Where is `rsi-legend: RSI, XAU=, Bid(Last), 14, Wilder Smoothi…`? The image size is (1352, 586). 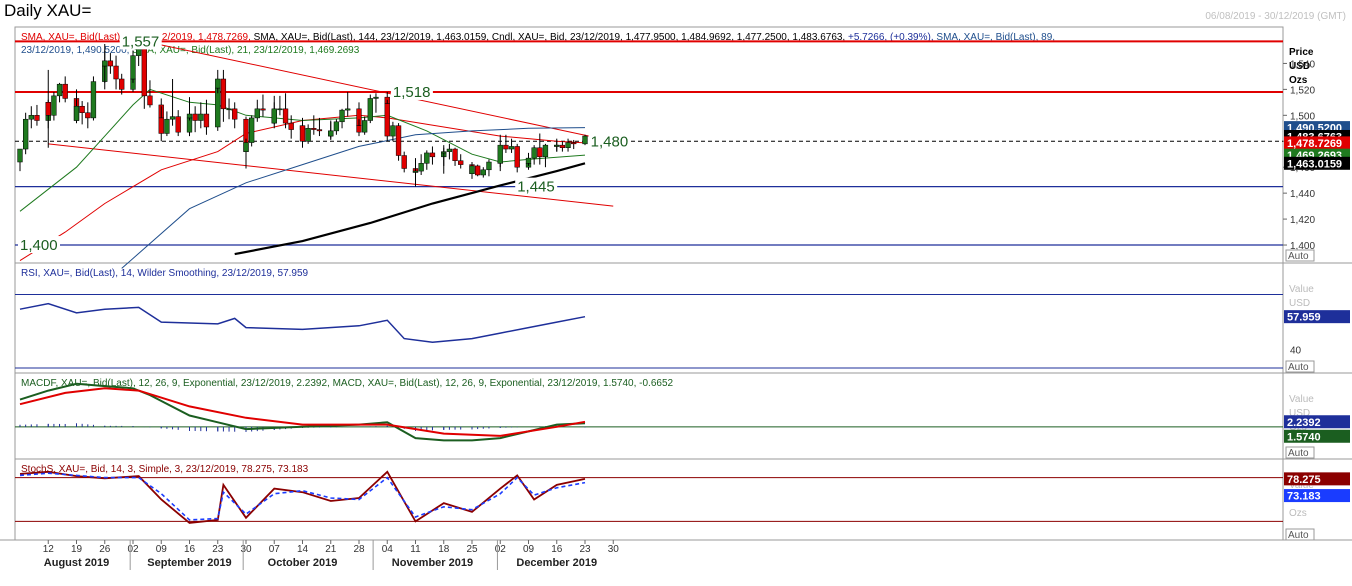 rsi-legend: RSI, XAU=, Bid(Last), 14, Wilder Smoothi… is located at coordinates (165, 273).